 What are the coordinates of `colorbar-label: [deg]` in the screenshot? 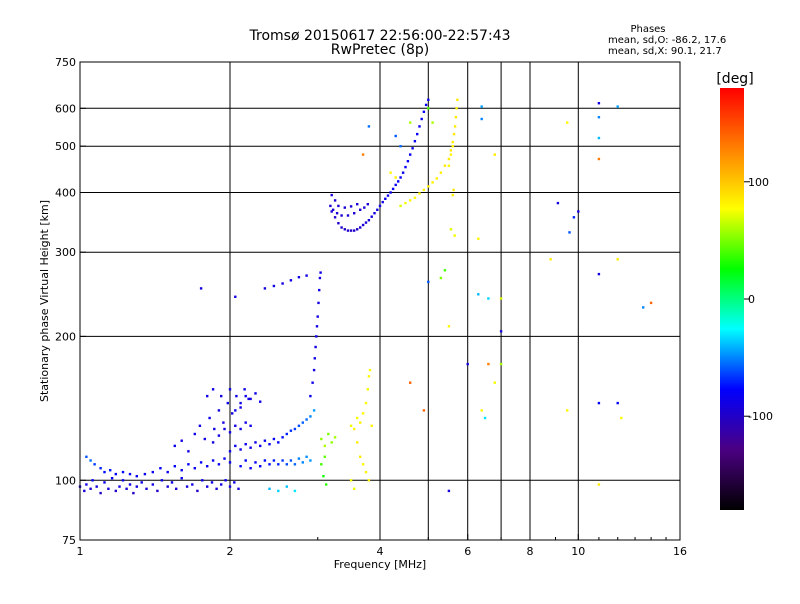 It's located at (734, 79).